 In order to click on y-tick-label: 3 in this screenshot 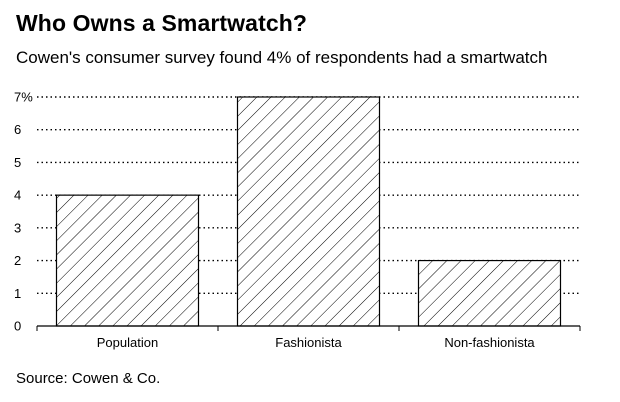, I will do `click(17, 227)`.